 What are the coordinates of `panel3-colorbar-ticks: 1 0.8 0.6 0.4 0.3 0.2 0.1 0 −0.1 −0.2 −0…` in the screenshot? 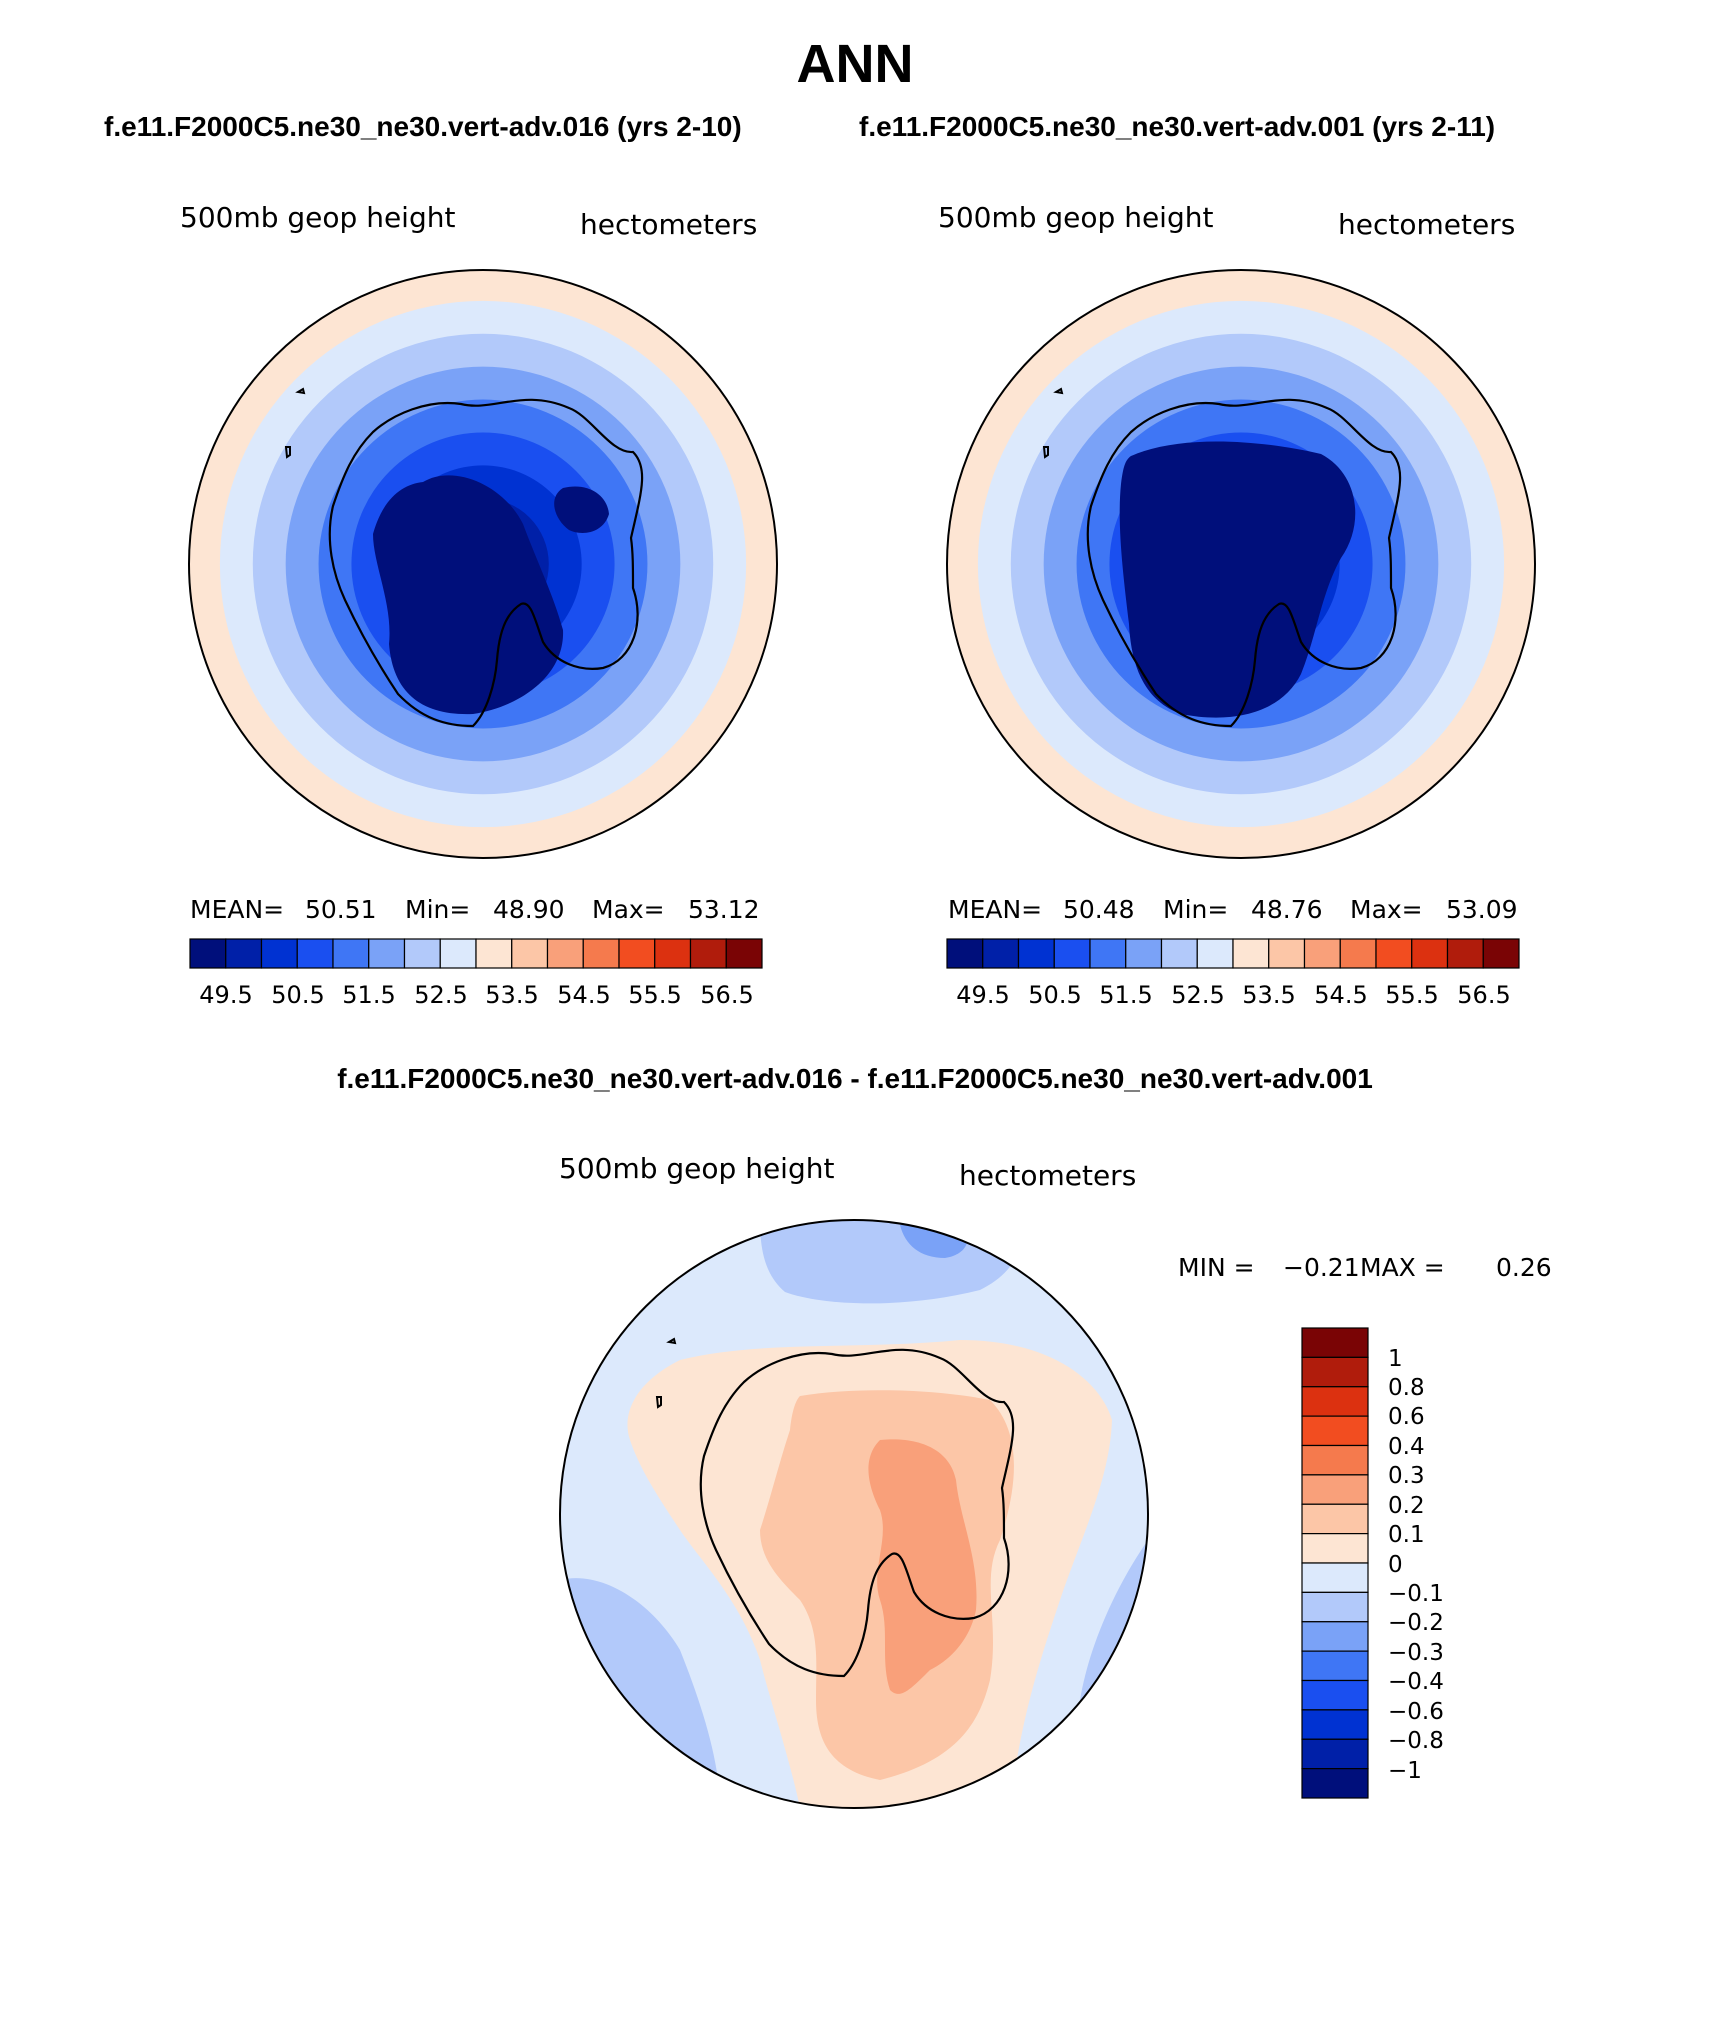 It's located at (1416, 1565).